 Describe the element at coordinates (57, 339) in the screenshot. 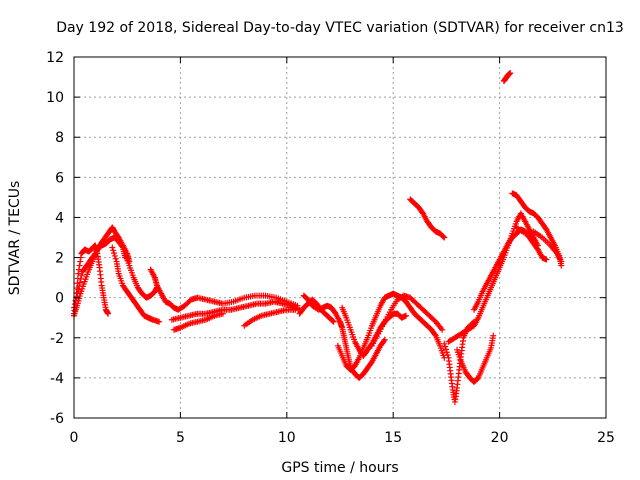

I see `y-tick-label: -2` at that location.